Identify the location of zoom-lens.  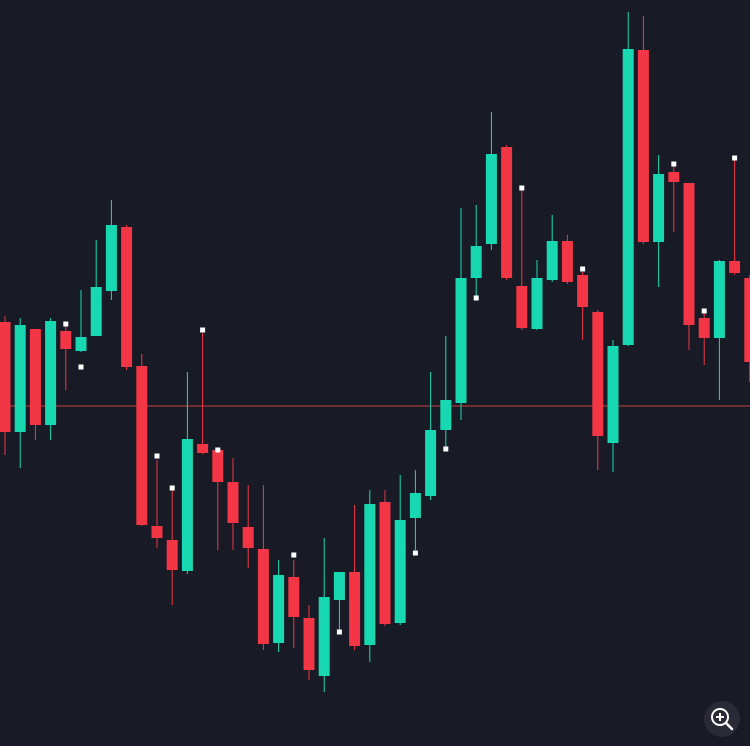
(720, 717).